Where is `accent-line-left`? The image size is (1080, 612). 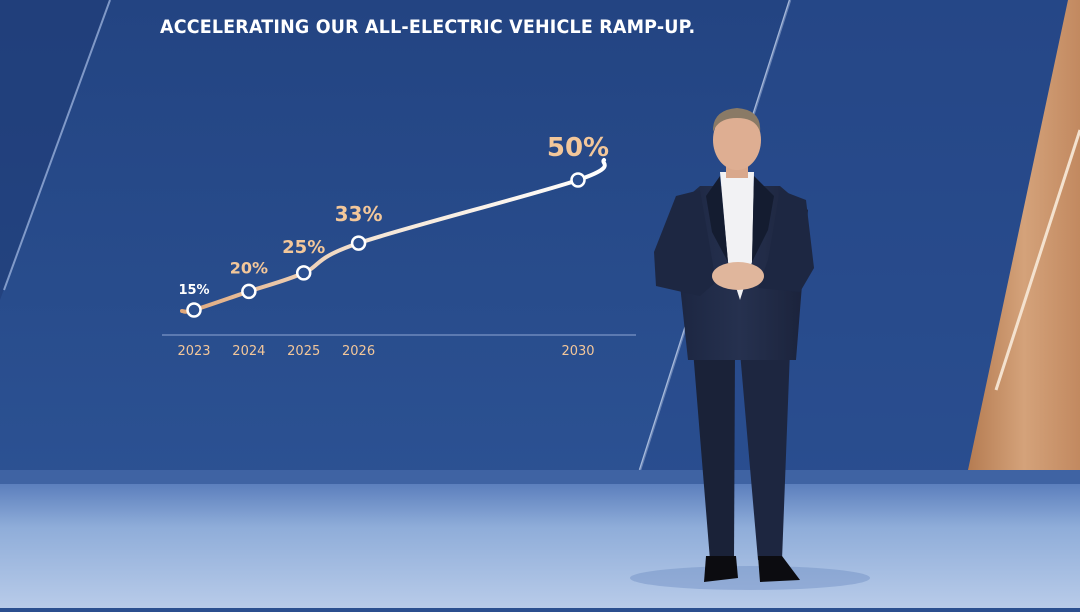
accent-line-left is located at coordinates (57, 145).